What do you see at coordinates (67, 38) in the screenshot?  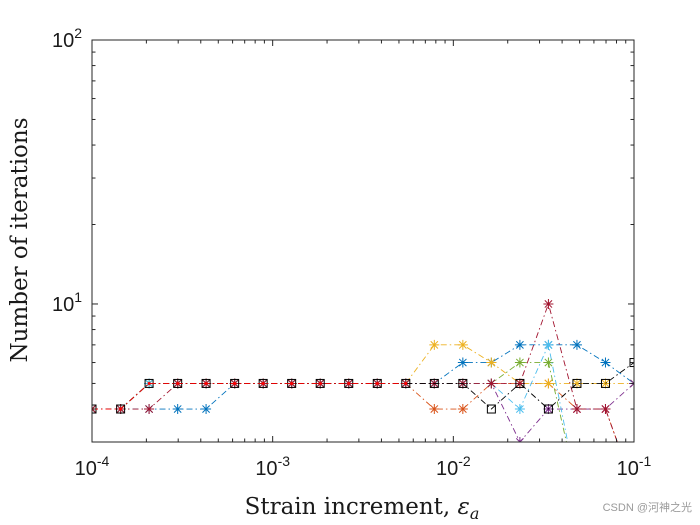 I see `y-tick-label: 10²` at bounding box center [67, 38].